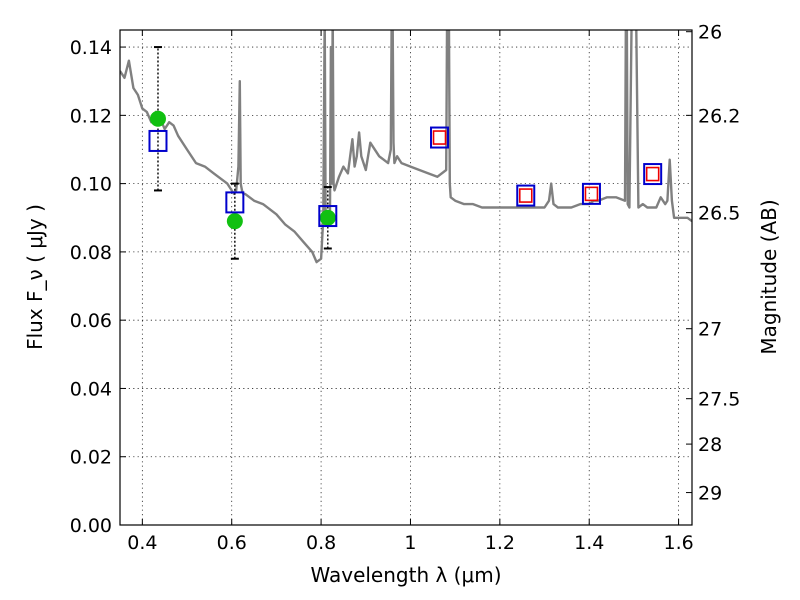 The image size is (800, 600). I want to click on y2-tick-label: 29, so click(710, 494).